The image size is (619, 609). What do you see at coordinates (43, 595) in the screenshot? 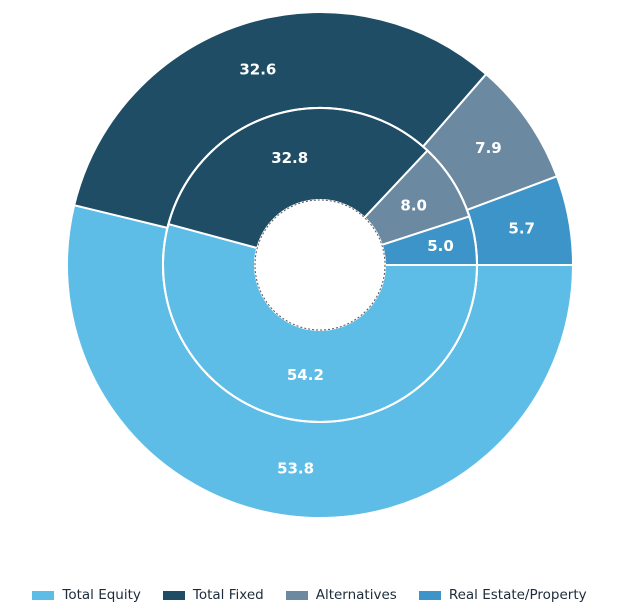
I see `legend-swatch-total-equity` at bounding box center [43, 595].